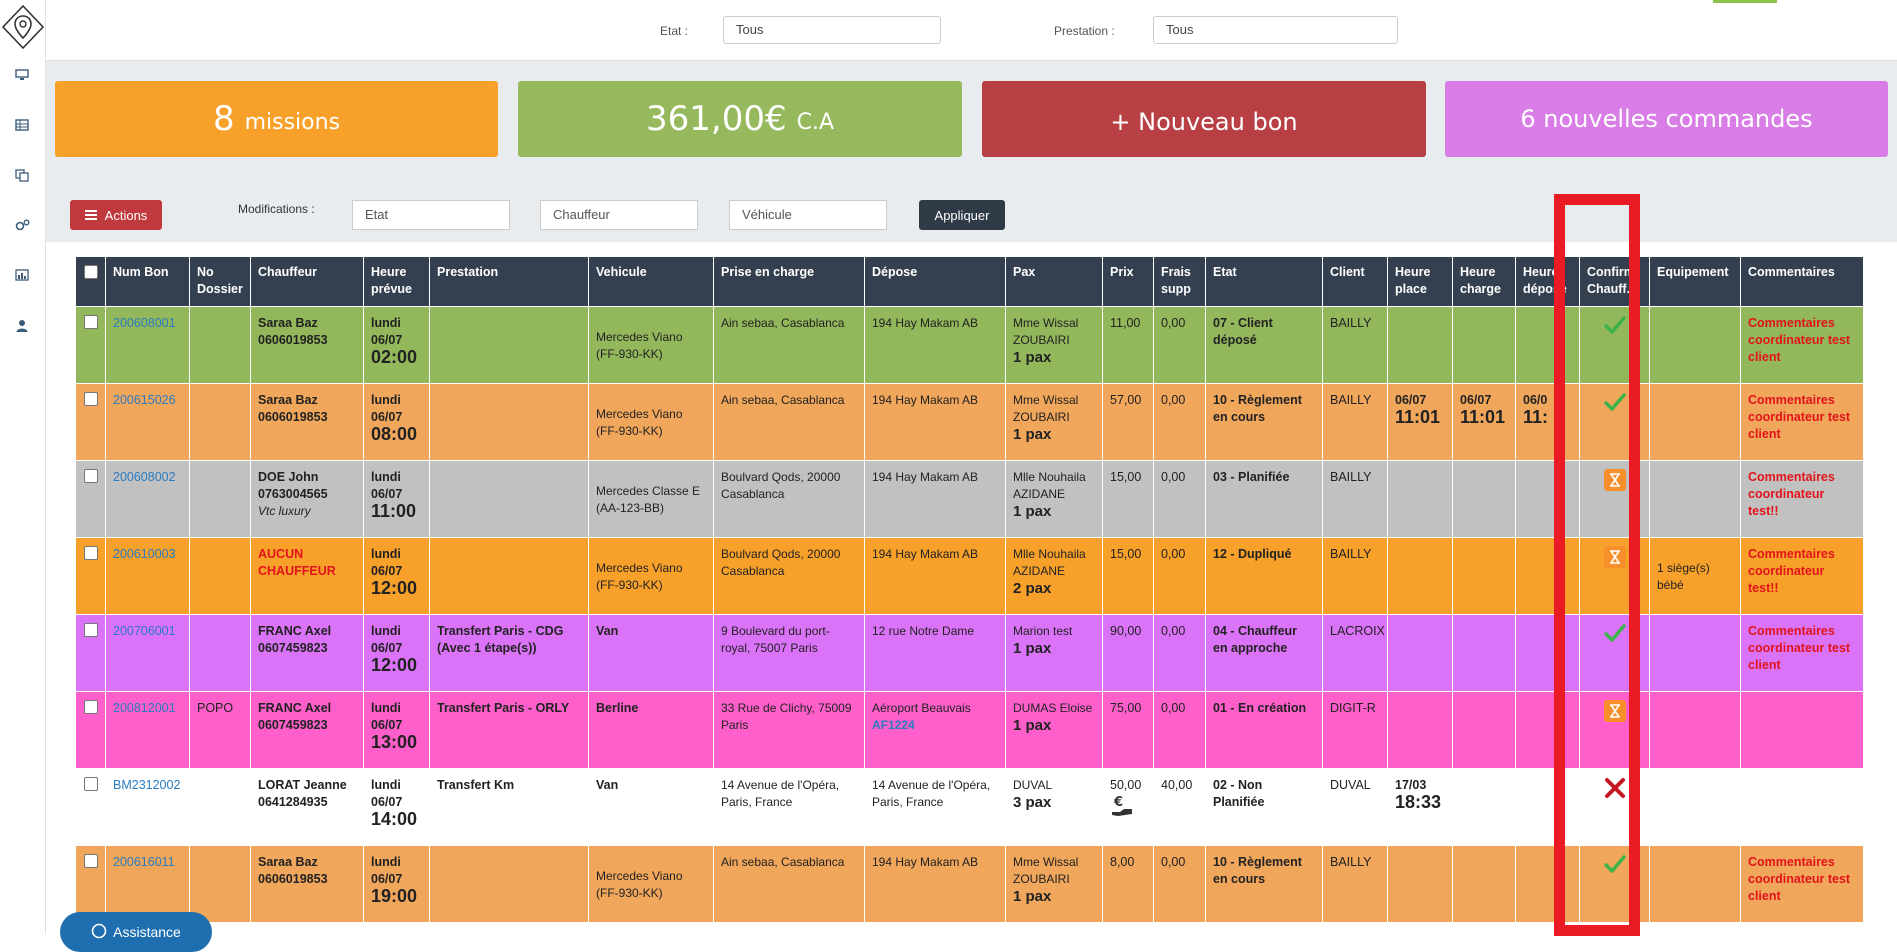 Image resolution: width=1897 pixels, height=952 pixels. I want to click on bon-number-link: 200706001, so click(147, 653).